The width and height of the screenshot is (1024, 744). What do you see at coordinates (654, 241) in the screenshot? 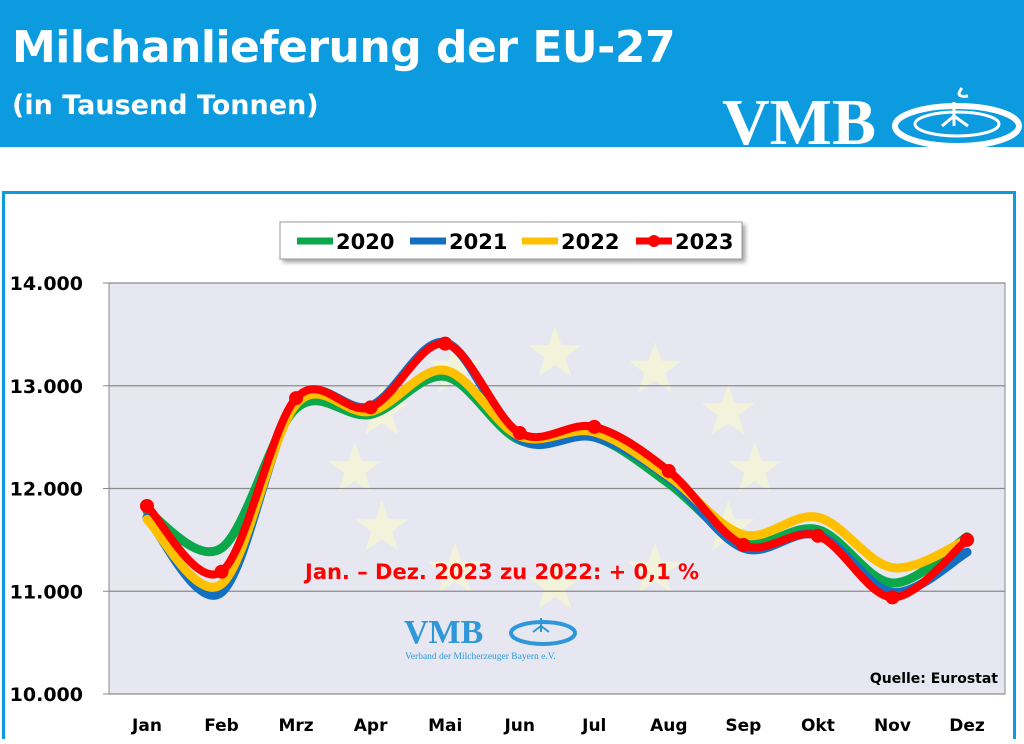
I see `legend-marker` at bounding box center [654, 241].